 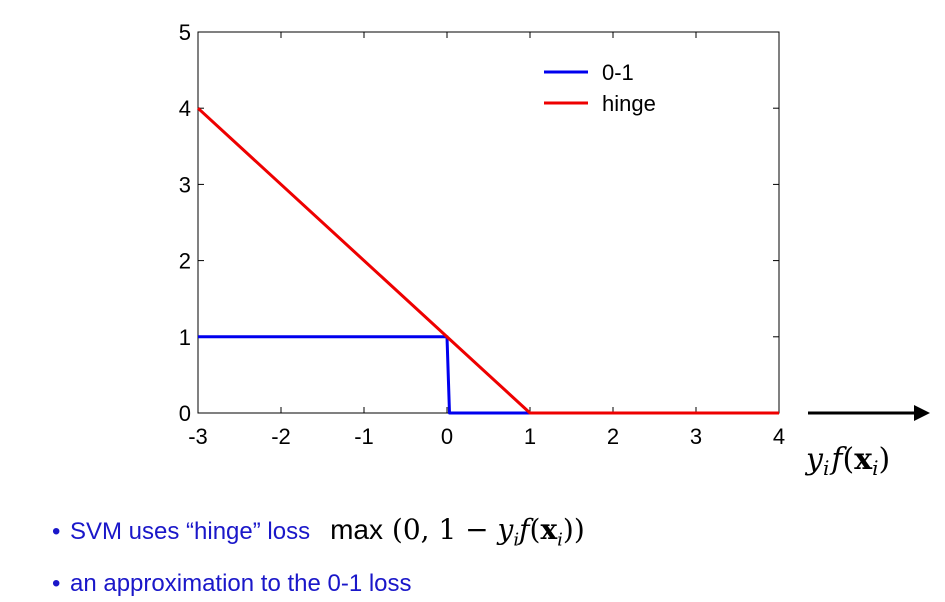 What do you see at coordinates (185, 108) in the screenshot?
I see `y-tick-label: 4` at bounding box center [185, 108].